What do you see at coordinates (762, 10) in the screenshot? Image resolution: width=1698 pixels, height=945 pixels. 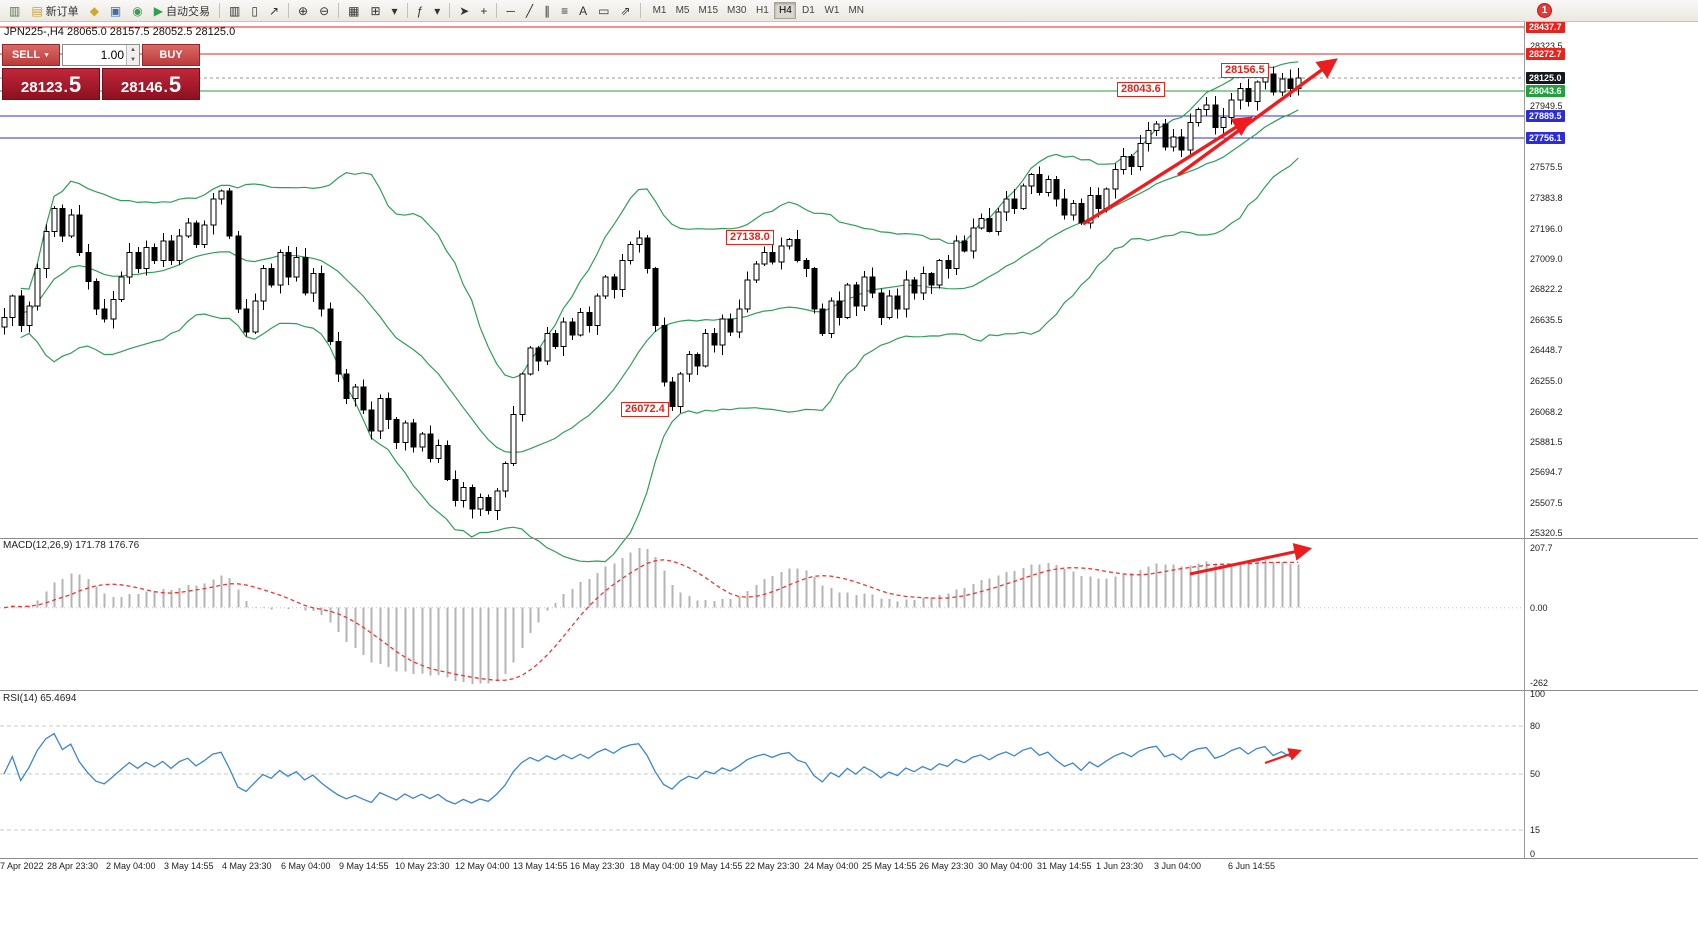 I see `timeframe-h1: H1` at bounding box center [762, 10].